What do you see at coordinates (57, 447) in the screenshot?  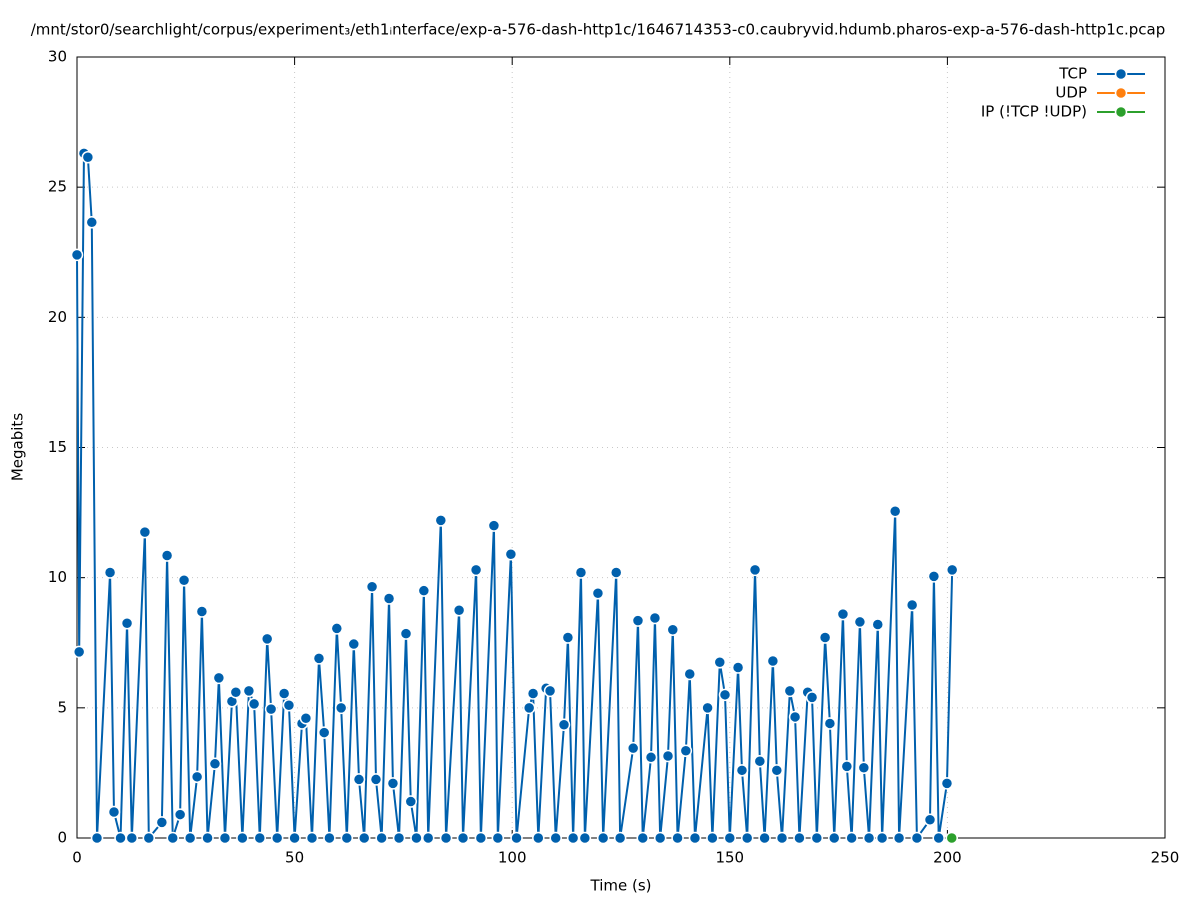 I see `y-tick-label: 15` at bounding box center [57, 447].